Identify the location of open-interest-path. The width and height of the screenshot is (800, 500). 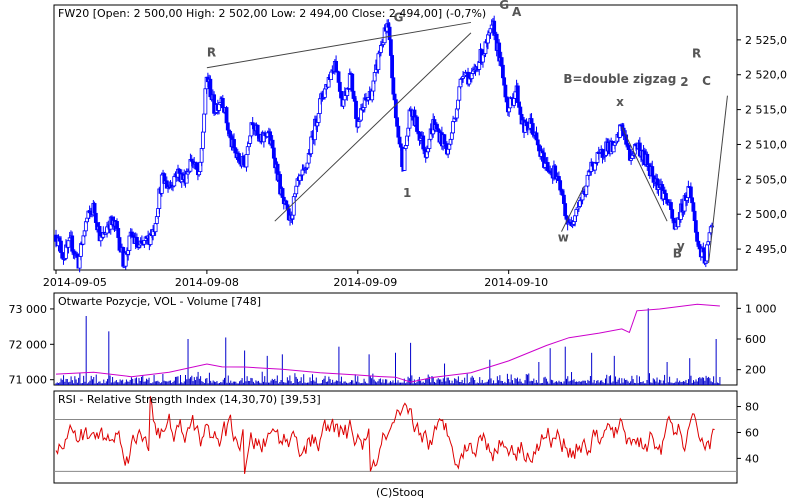
(387, 343).